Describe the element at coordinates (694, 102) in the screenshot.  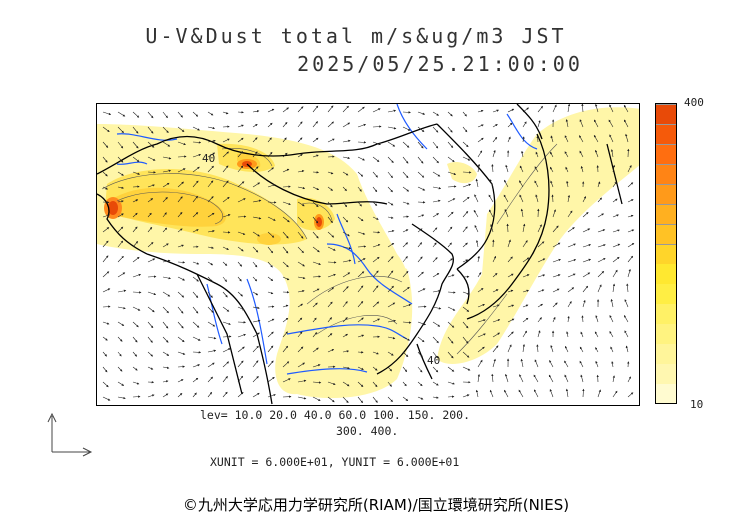
I see `colorbar-max-label: 400` at that location.